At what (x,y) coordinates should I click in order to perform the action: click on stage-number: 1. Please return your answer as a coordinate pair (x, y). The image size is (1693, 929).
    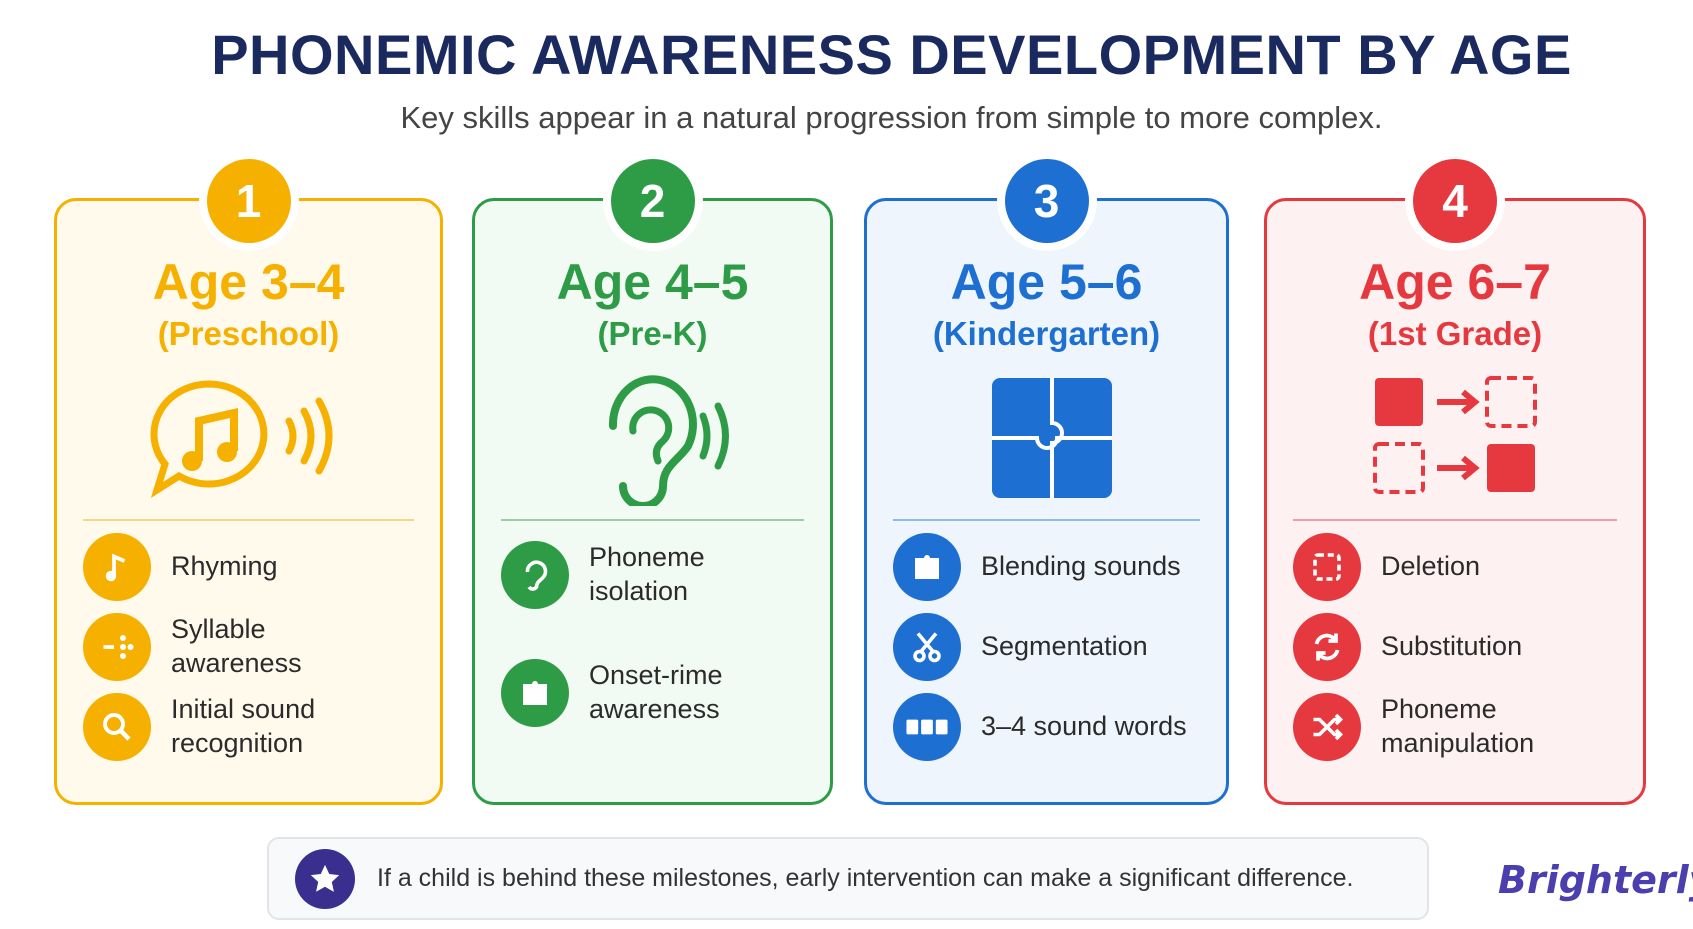
    Looking at the image, I should click on (248, 201).